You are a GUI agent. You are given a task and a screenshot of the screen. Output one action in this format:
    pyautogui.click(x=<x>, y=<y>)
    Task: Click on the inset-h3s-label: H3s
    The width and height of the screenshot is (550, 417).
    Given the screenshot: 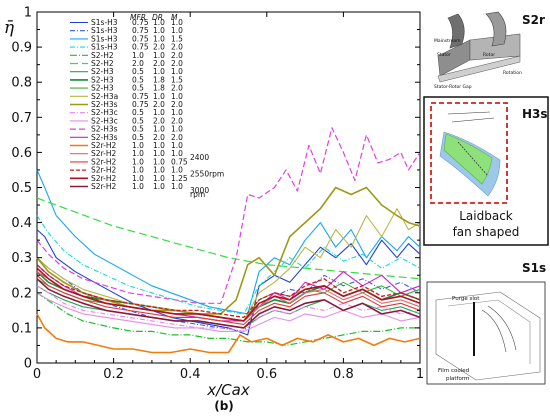 What is the action you would take?
    pyautogui.click(x=535, y=114)
    